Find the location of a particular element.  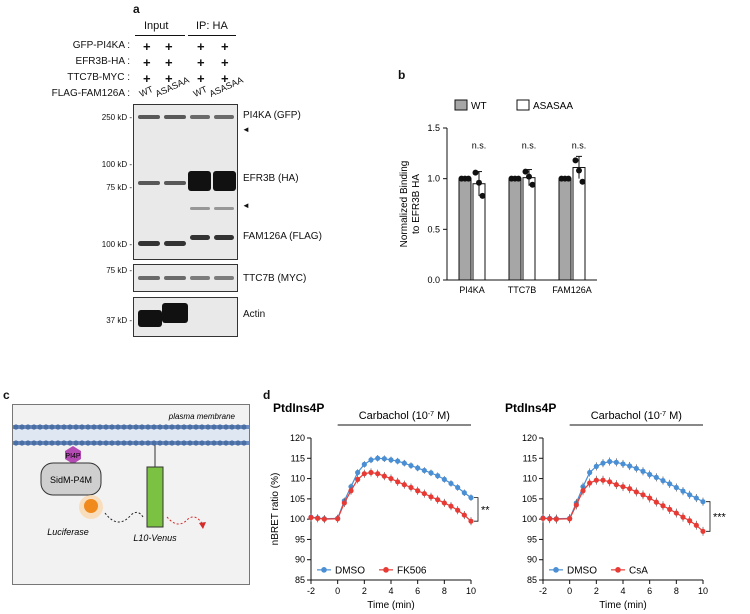

emission-arrowhead is located at coordinates (202, 525).